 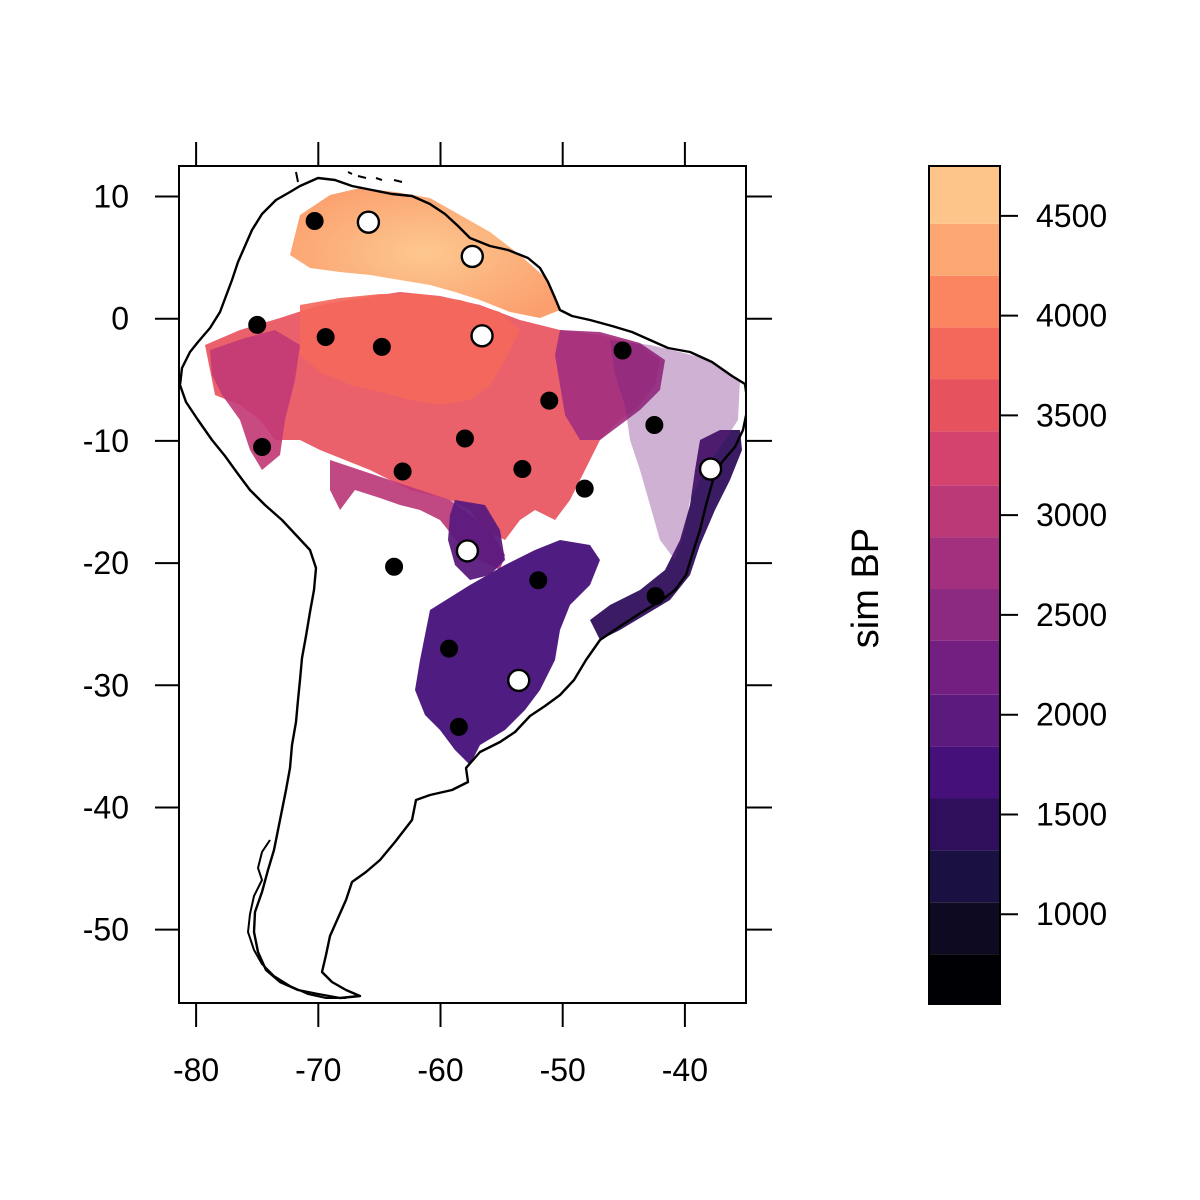 I want to click on chile-fjords-outline, so click(x=296, y=919).